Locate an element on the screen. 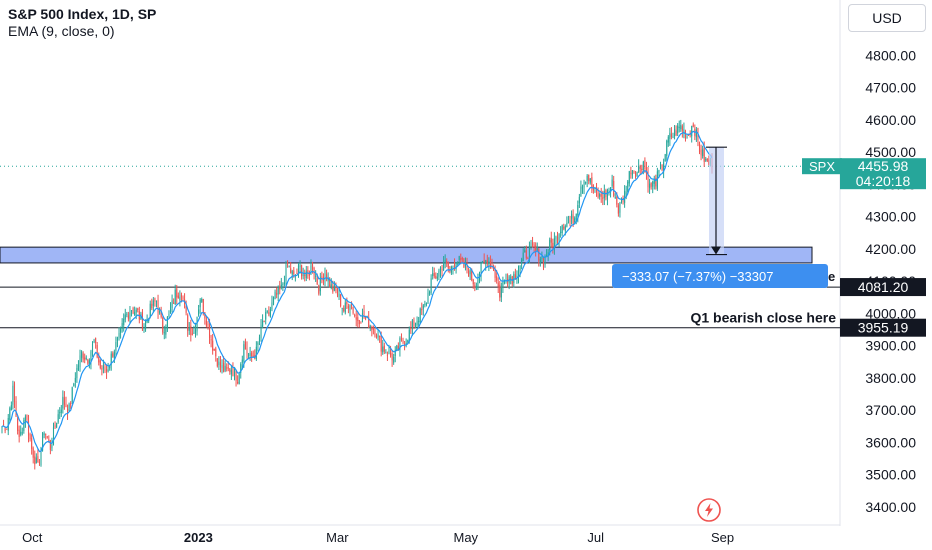 This screenshot has width=932, height=550. currency-button: USD is located at coordinates (887, 18).